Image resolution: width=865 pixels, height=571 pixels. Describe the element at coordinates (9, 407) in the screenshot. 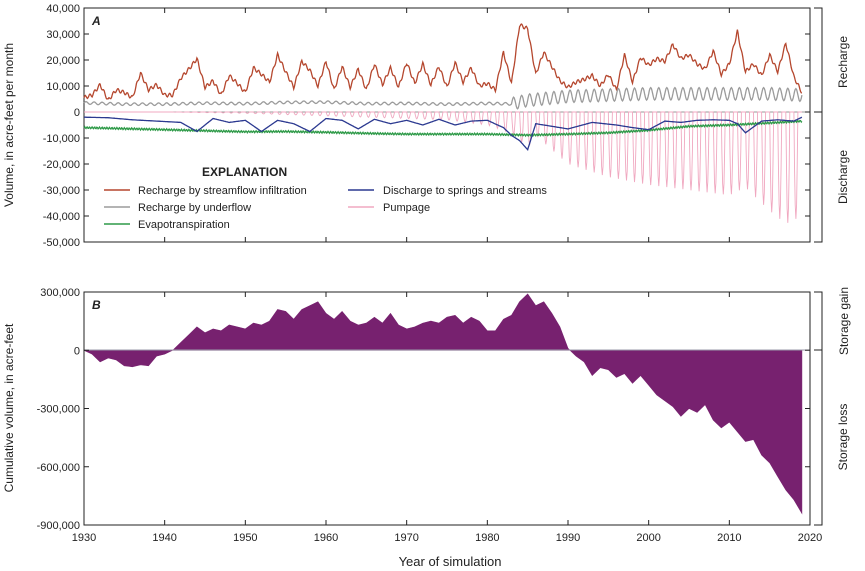

I see `panel-b-y-axis-label: Cumulative volume, in acre-feet` at that location.